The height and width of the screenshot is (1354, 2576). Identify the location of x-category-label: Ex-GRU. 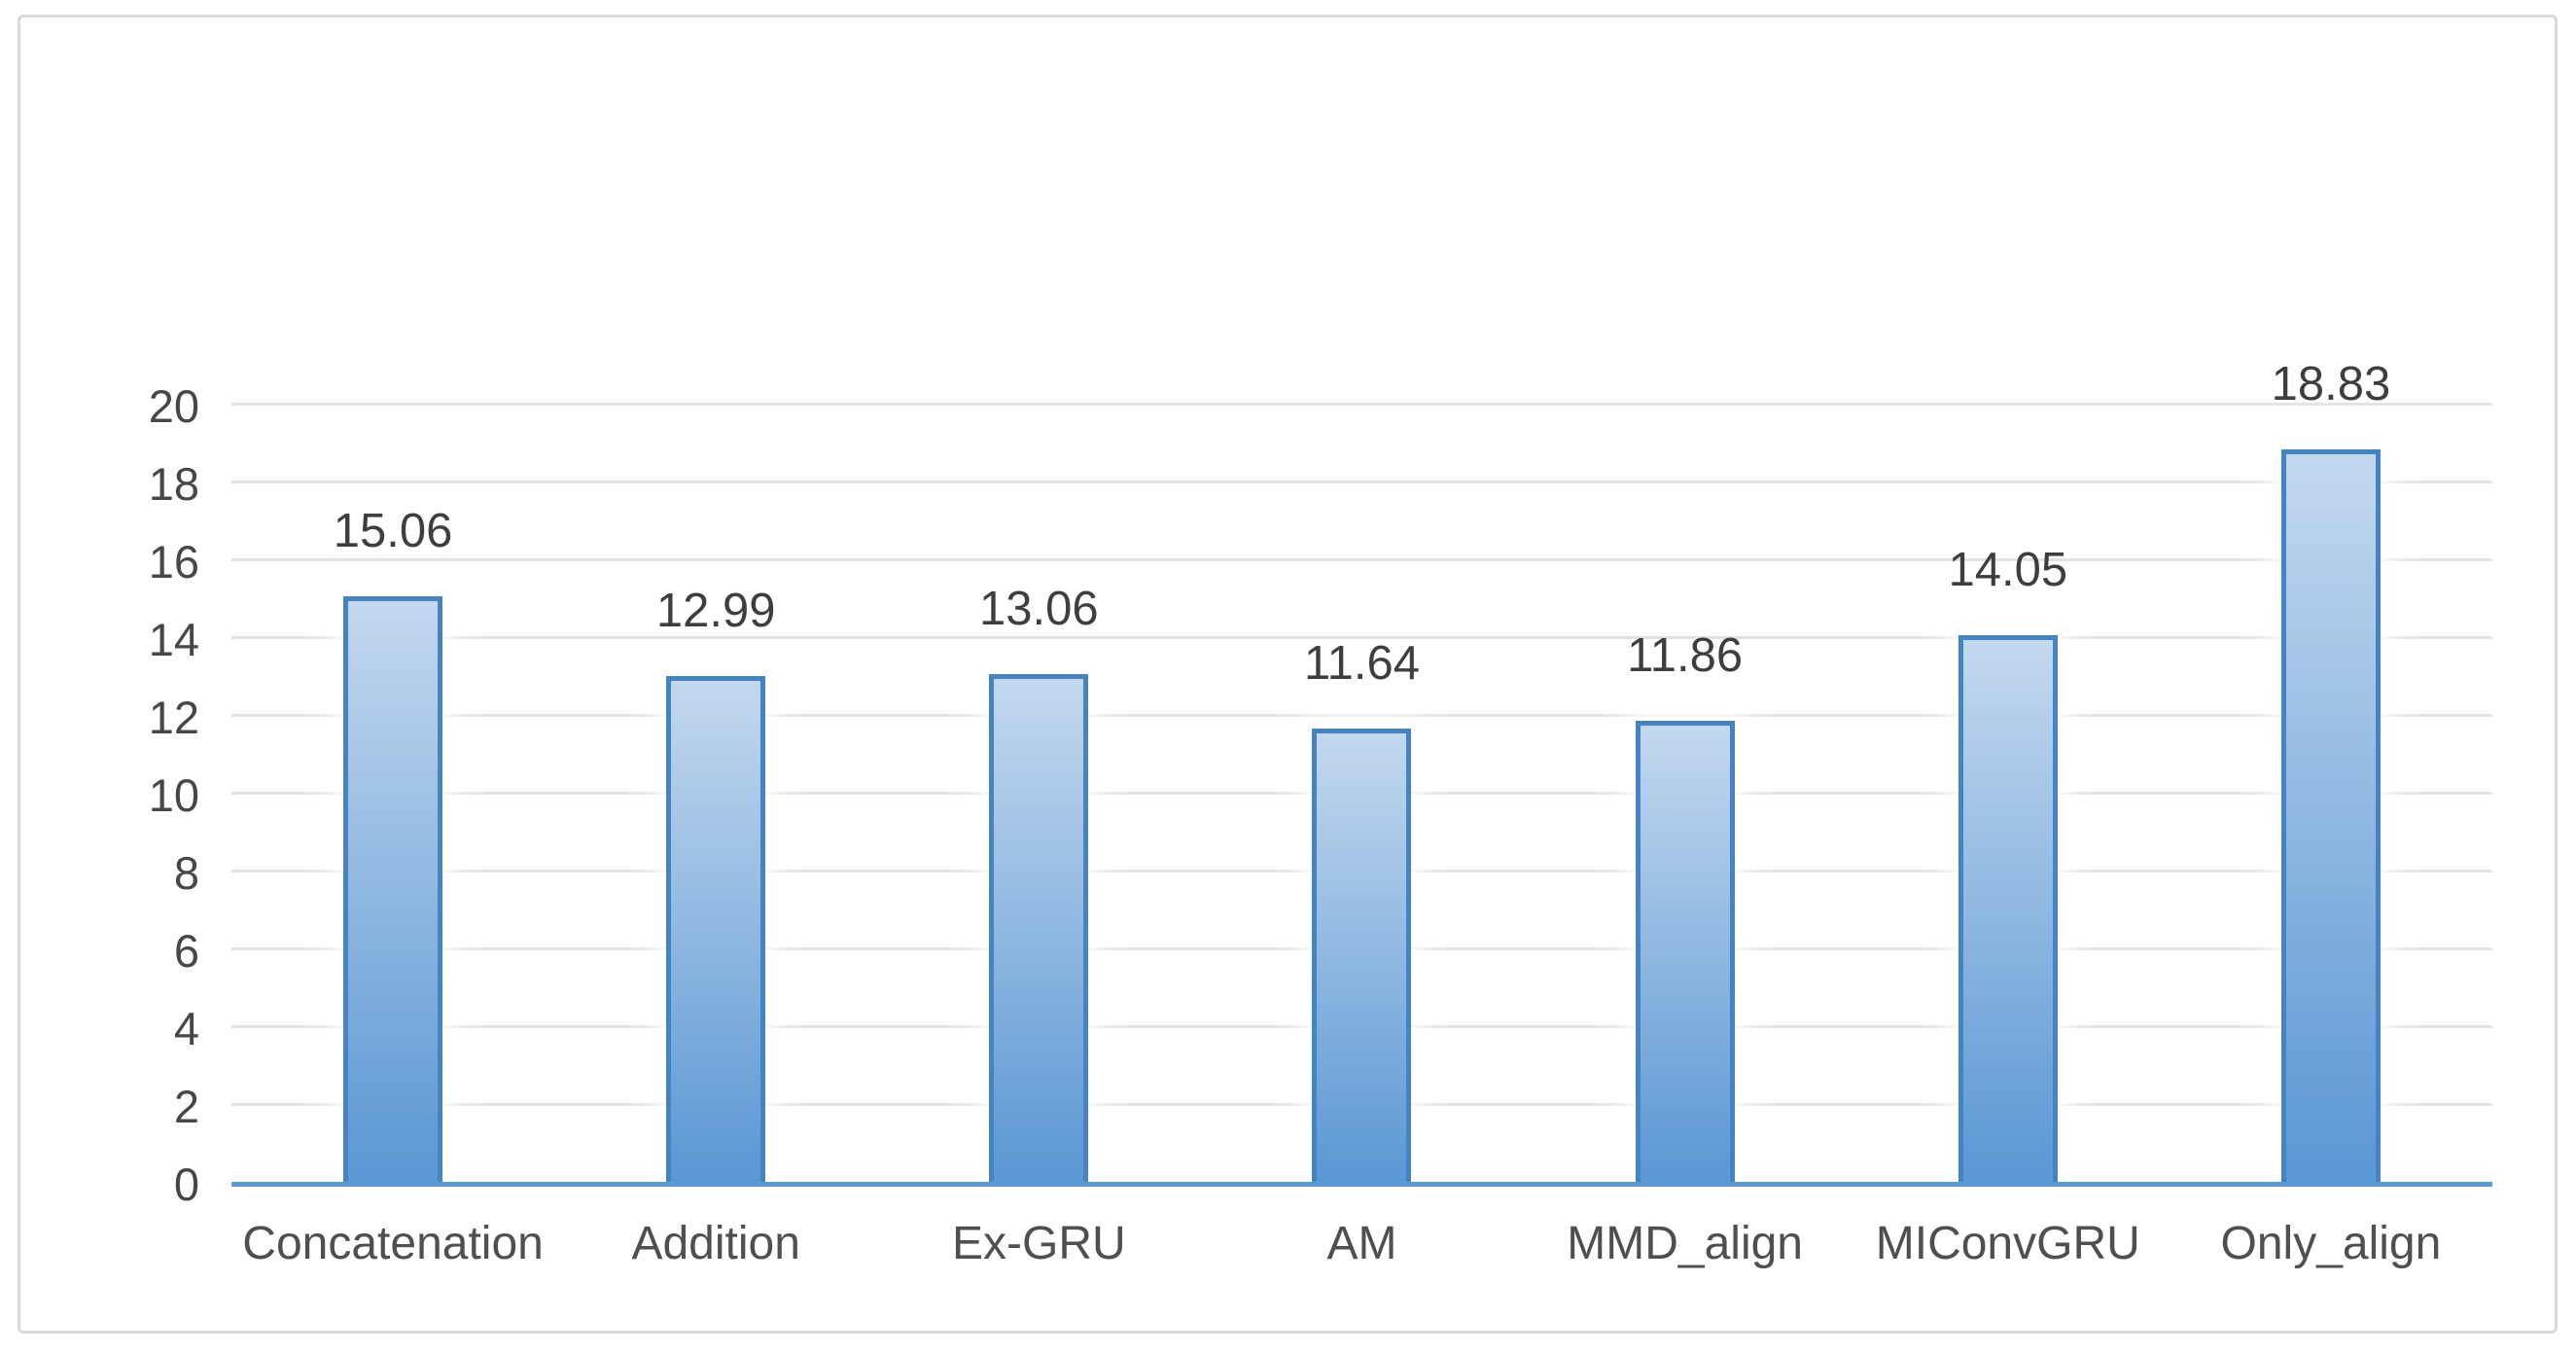
(1039, 1243).